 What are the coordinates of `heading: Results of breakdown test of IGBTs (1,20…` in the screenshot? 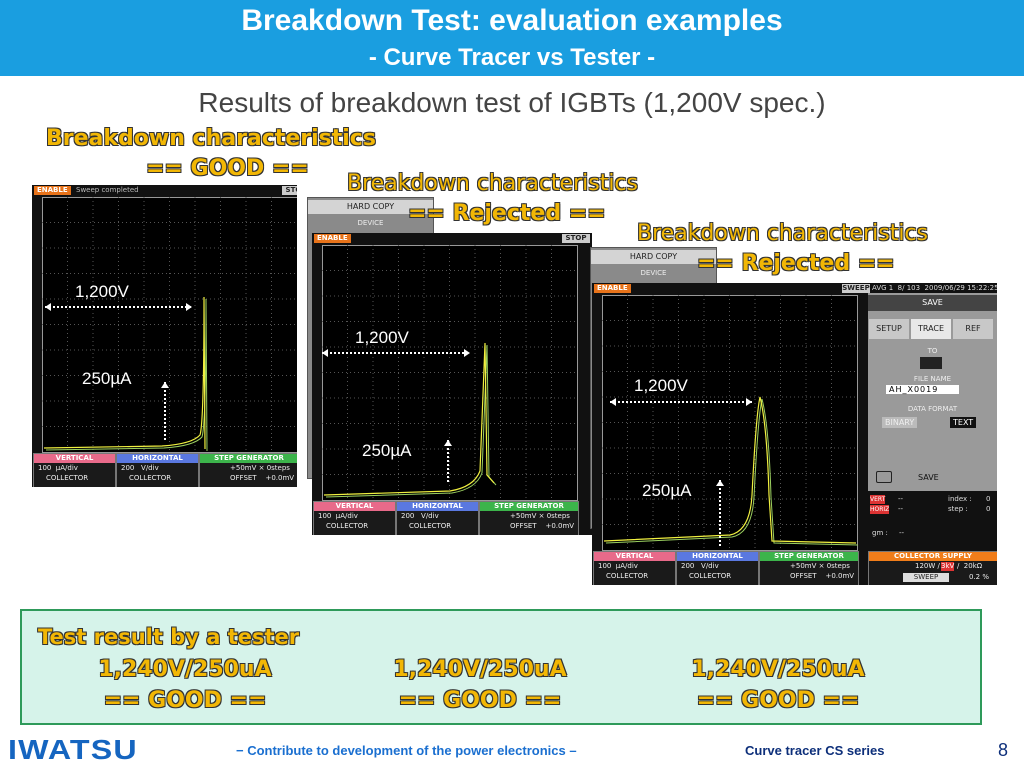 It's located at (512, 102).